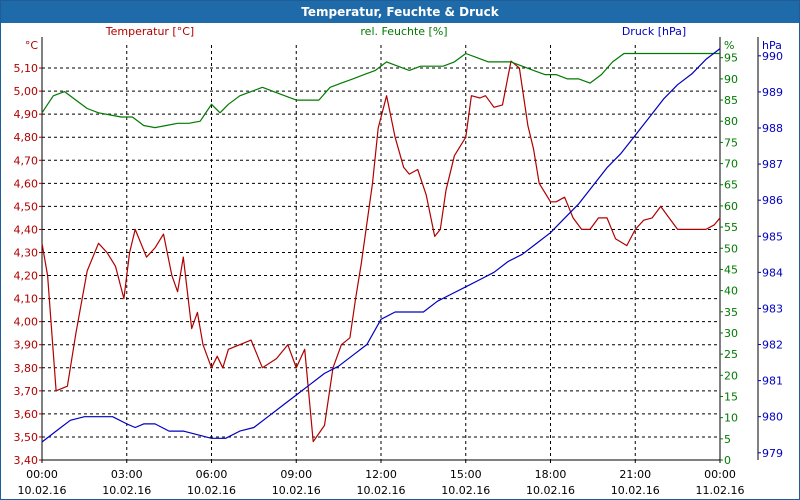 The width and height of the screenshot is (800, 500). I want to click on temperature-tick-label: 4,60, so click(26, 183).